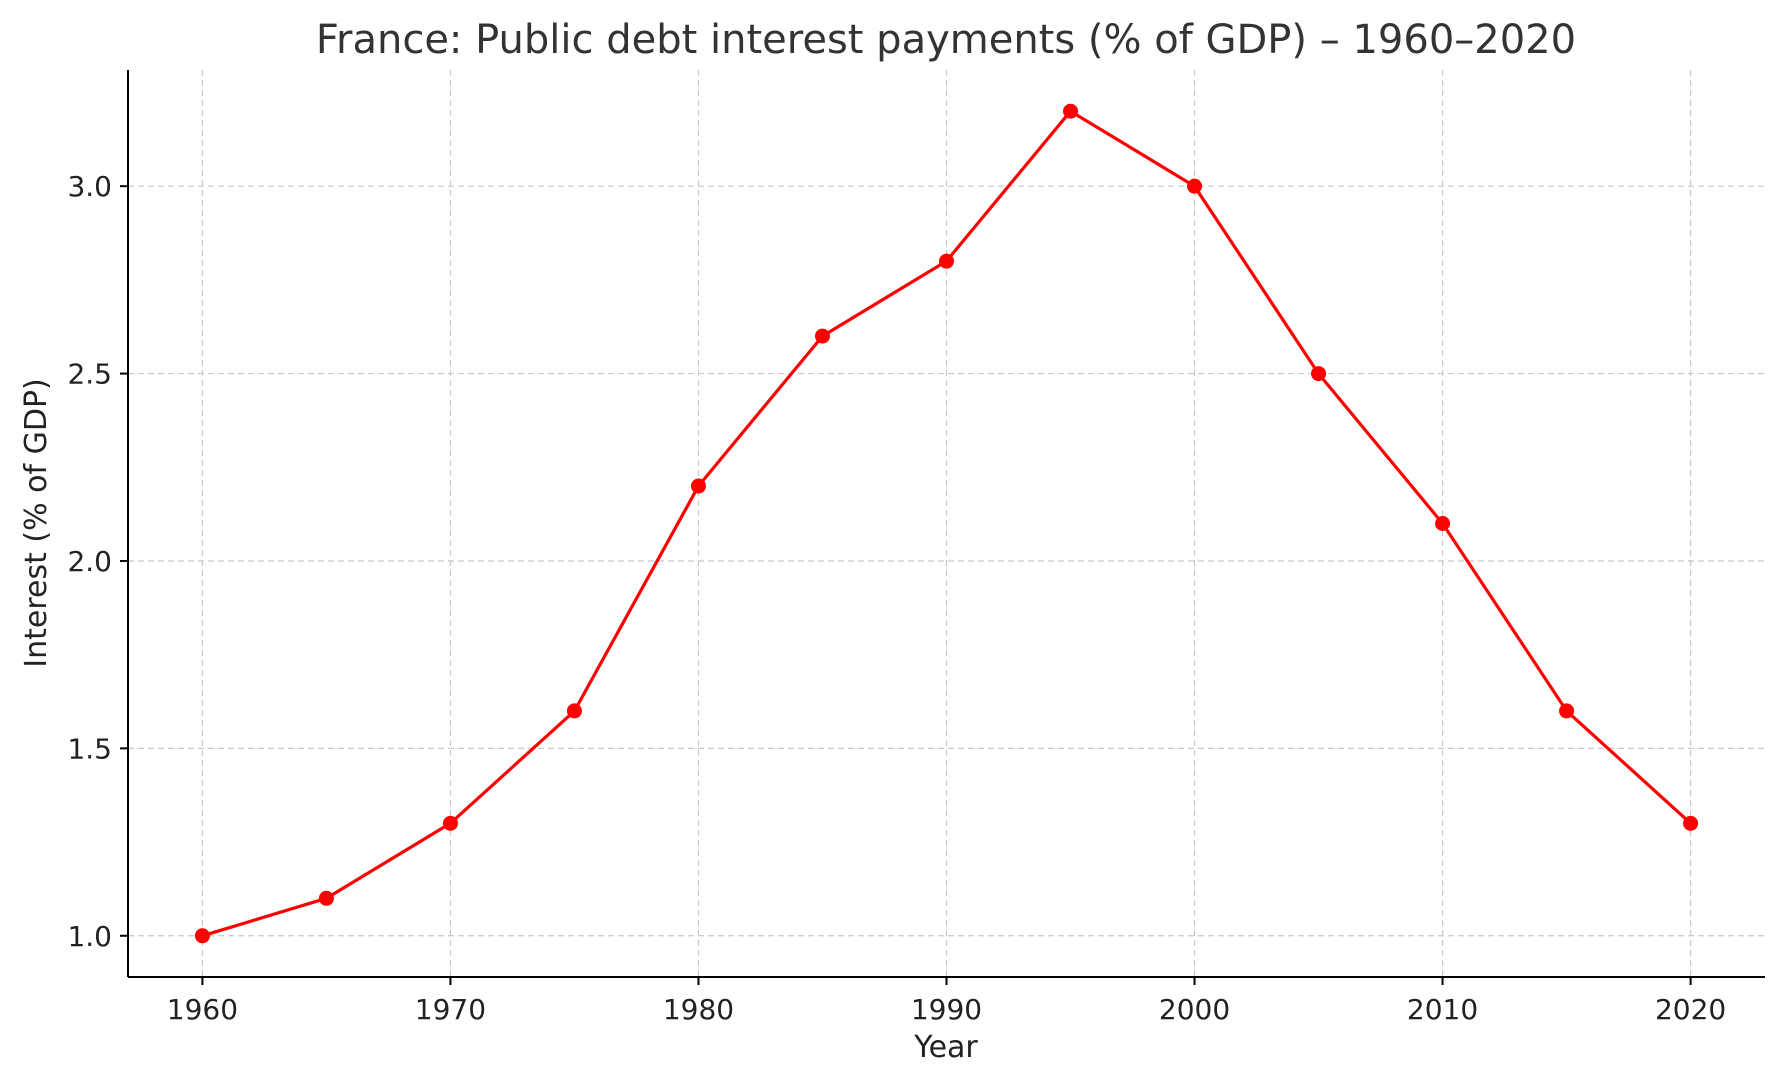 Image resolution: width=1779 pixels, height=1080 pixels. I want to click on y-tick-label: 2.0, so click(89, 561).